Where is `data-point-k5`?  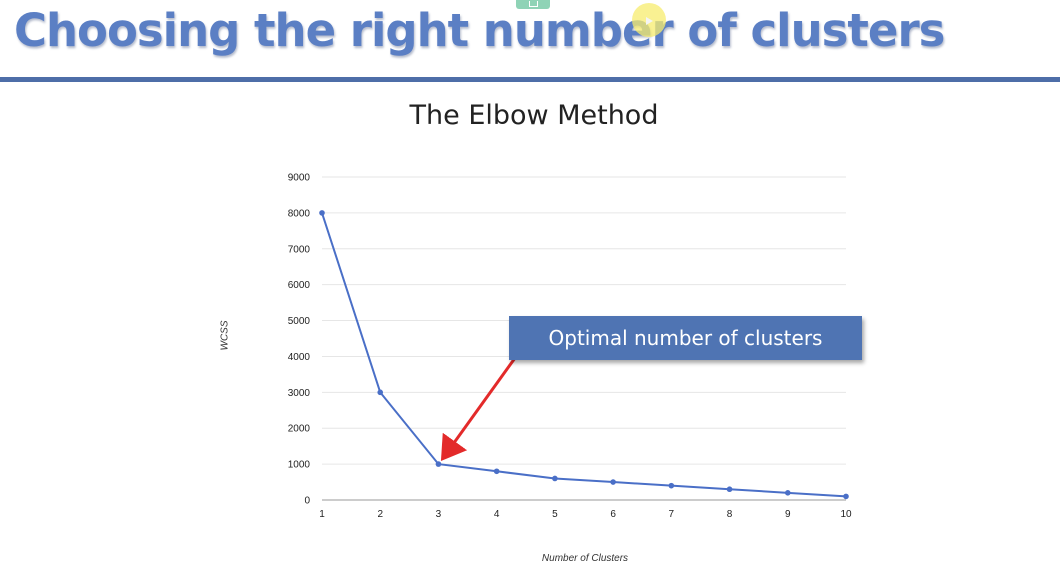 data-point-k5 is located at coordinates (555, 478).